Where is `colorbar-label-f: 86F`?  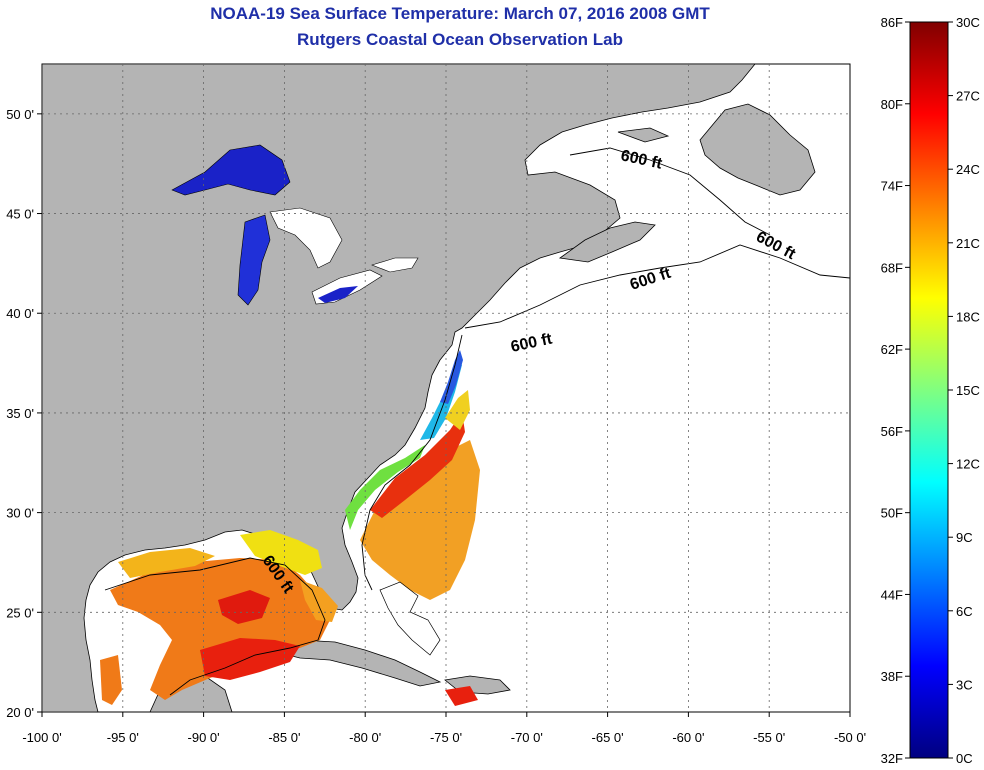 colorbar-label-f: 86F is located at coordinates (892, 22).